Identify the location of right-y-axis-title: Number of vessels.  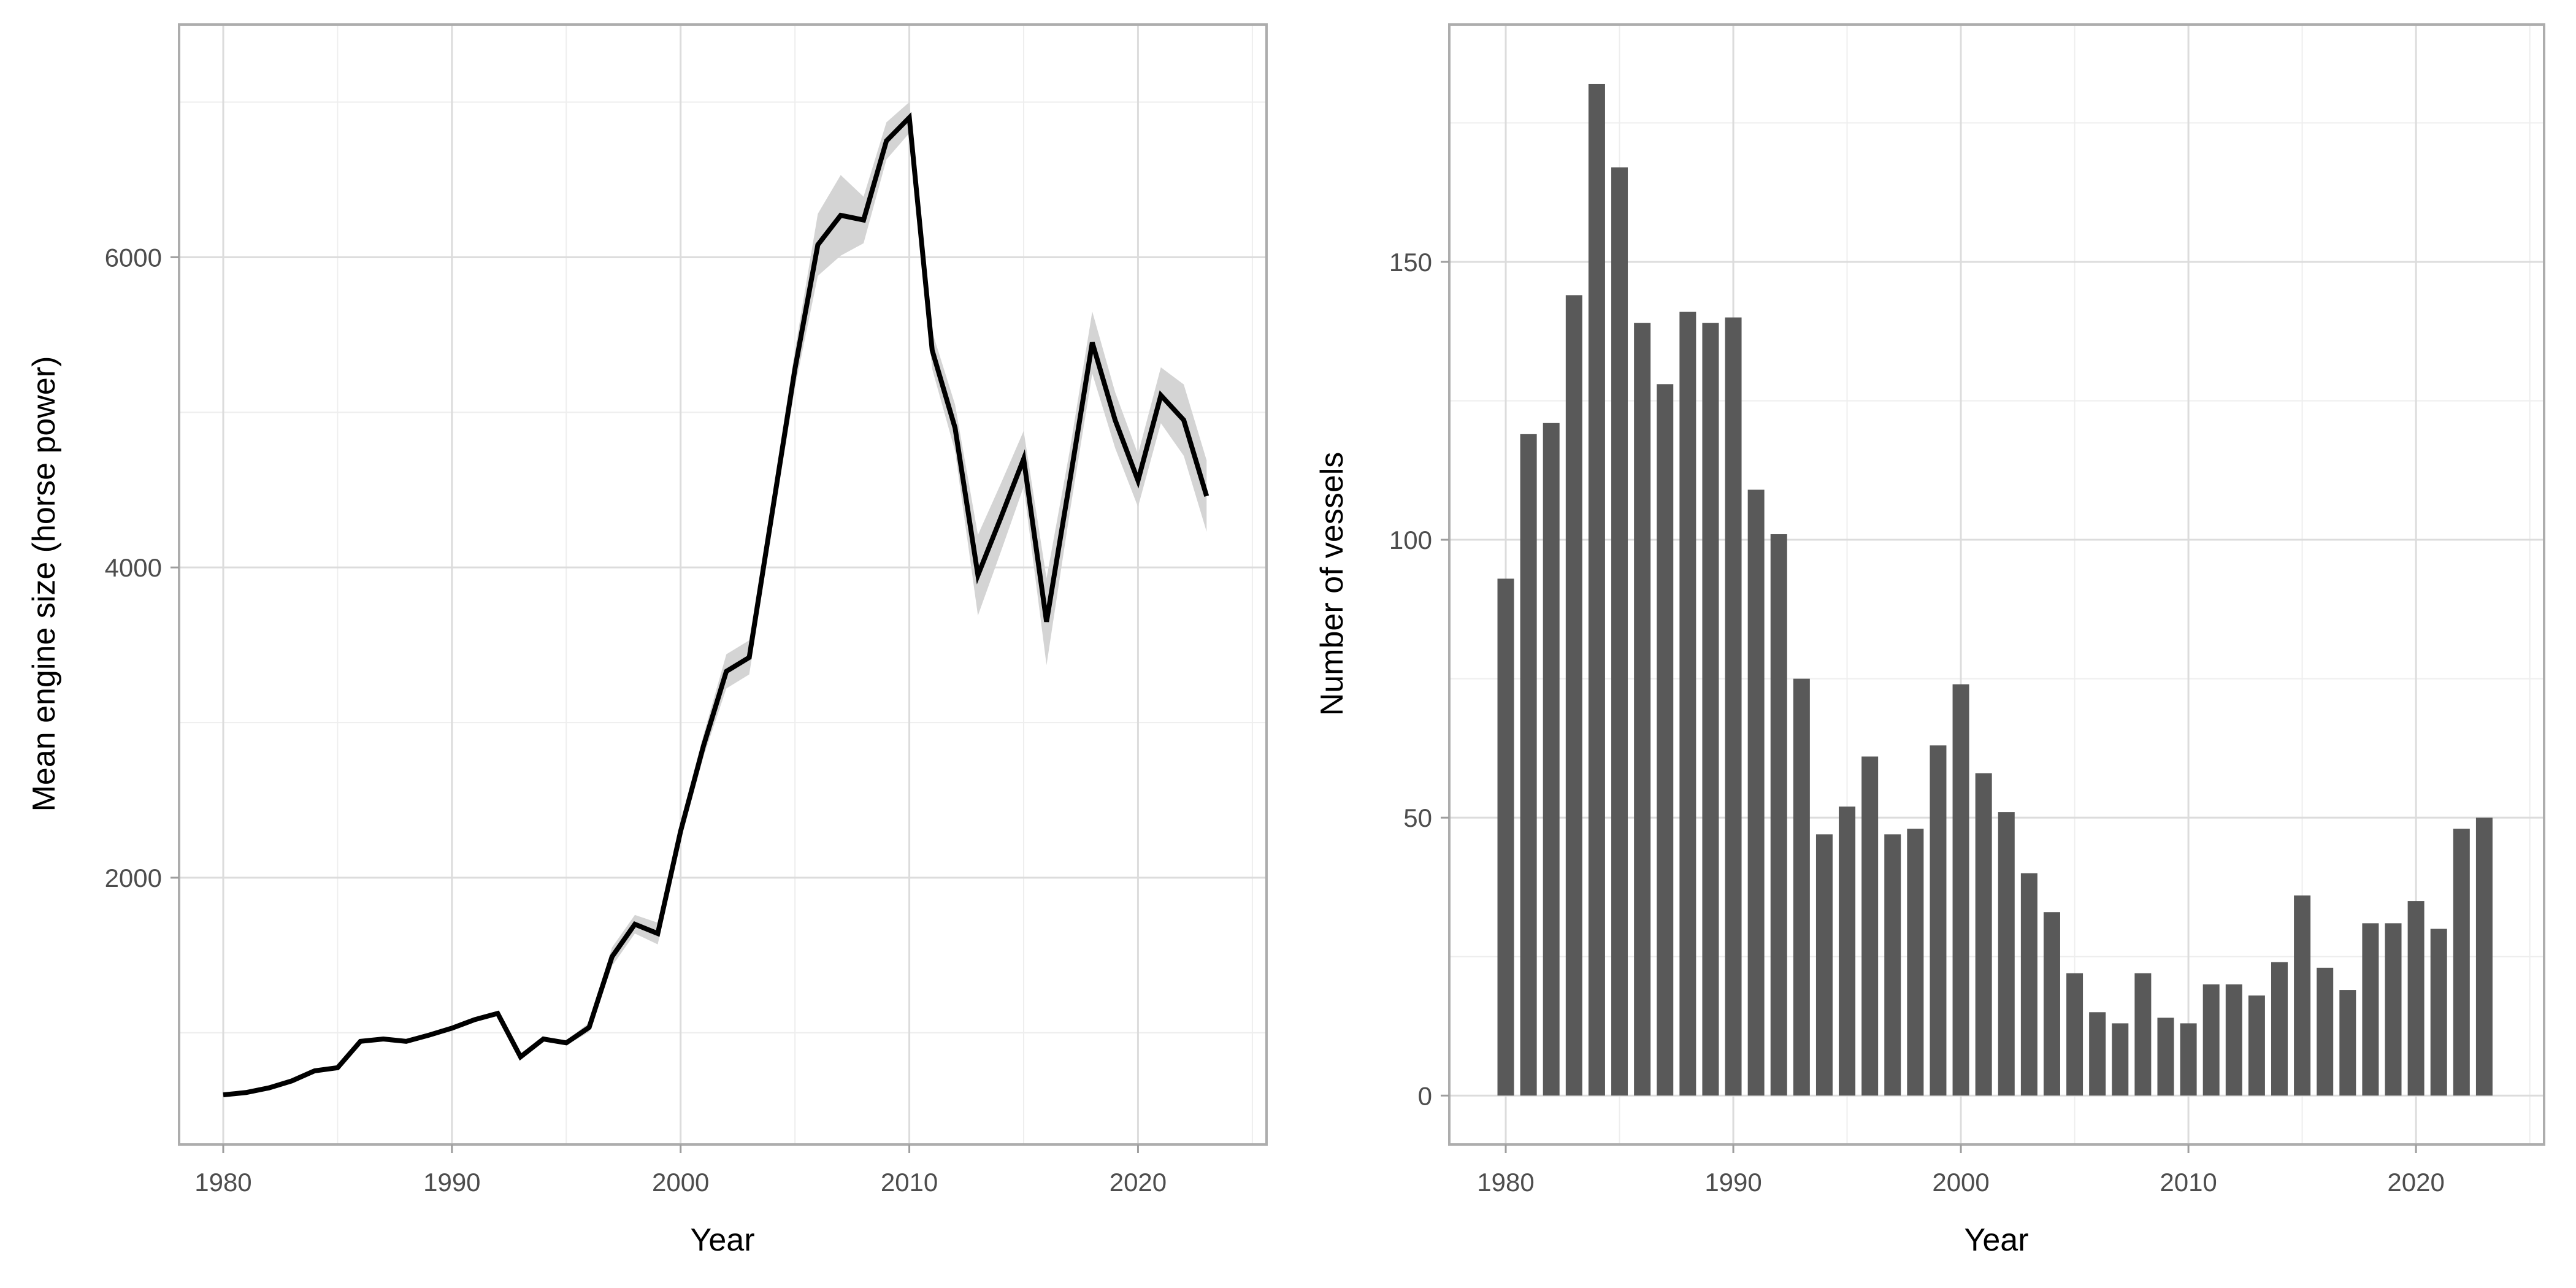
(1332, 583).